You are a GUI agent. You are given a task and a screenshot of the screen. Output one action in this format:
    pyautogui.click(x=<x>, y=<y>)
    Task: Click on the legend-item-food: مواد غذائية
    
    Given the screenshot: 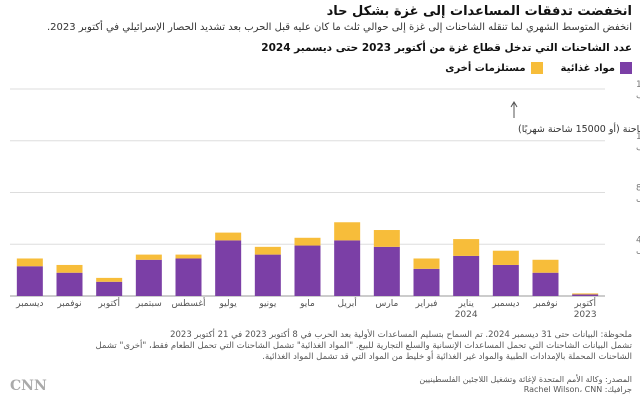 What is the action you would take?
    pyautogui.click(x=596, y=68)
    